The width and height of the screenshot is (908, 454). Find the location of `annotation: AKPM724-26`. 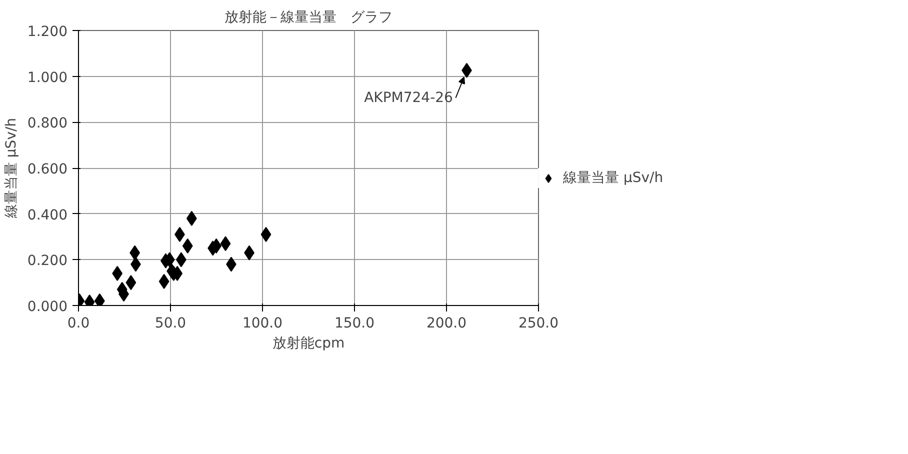

annotation: AKPM724-26 is located at coordinates (409, 98).